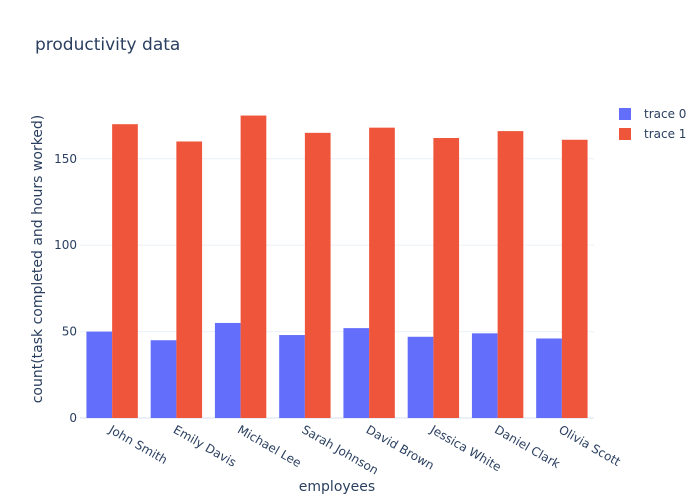 The width and height of the screenshot is (700, 504). What do you see at coordinates (65, 159) in the screenshot?
I see `y-tick-label: 150` at bounding box center [65, 159].